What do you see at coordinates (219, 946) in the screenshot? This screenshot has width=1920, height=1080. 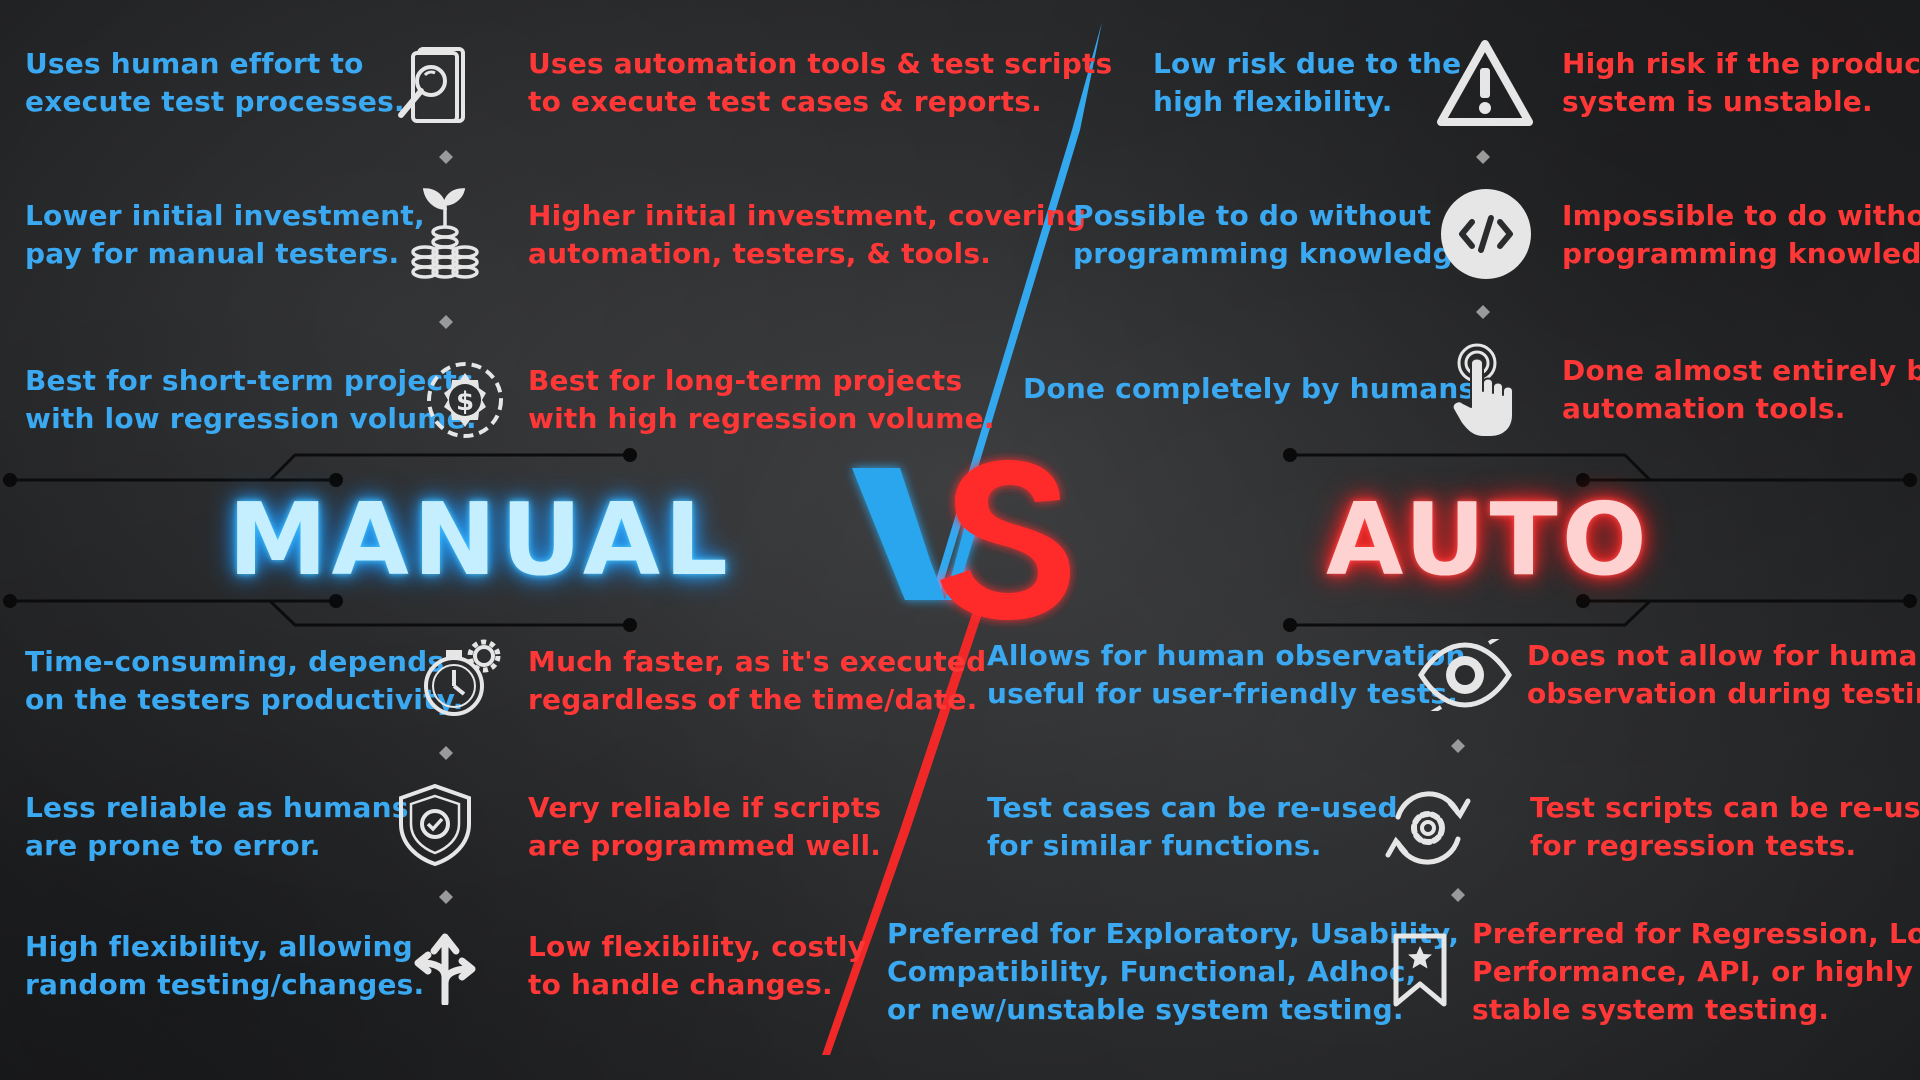 I see `text-line: High flexibility, allowing` at bounding box center [219, 946].